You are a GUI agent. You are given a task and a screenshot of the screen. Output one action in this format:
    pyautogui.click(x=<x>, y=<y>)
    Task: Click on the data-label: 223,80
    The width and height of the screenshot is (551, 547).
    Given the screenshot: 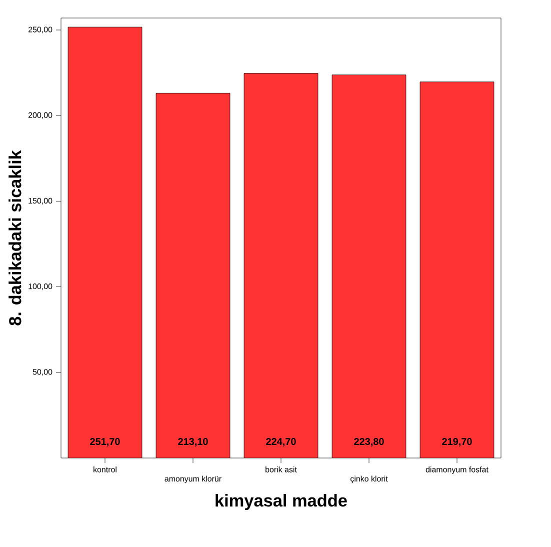 What is the action you would take?
    pyautogui.click(x=369, y=442)
    